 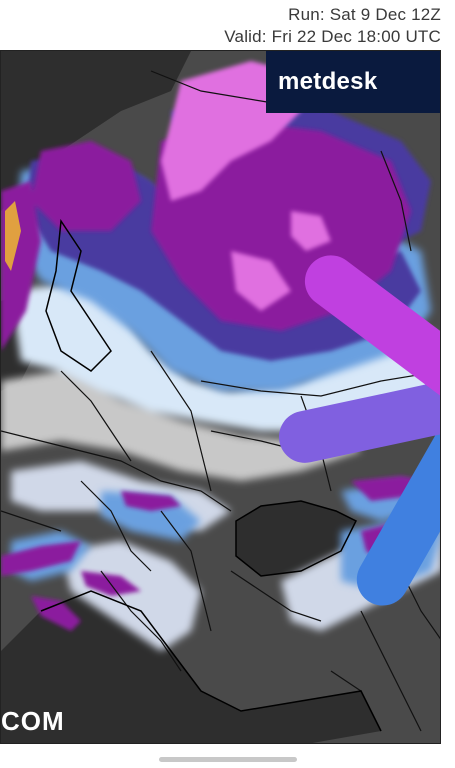 What do you see at coordinates (364, 14) in the screenshot?
I see `run-time: Run: Sat 9 Dec 12Z` at bounding box center [364, 14].